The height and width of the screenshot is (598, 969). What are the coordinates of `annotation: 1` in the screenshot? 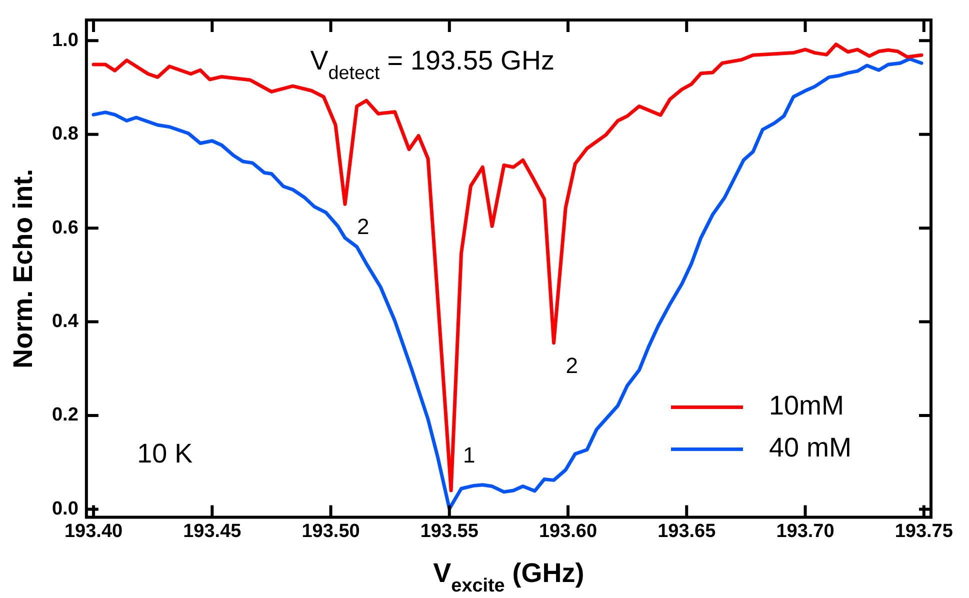 It's located at (469, 455).